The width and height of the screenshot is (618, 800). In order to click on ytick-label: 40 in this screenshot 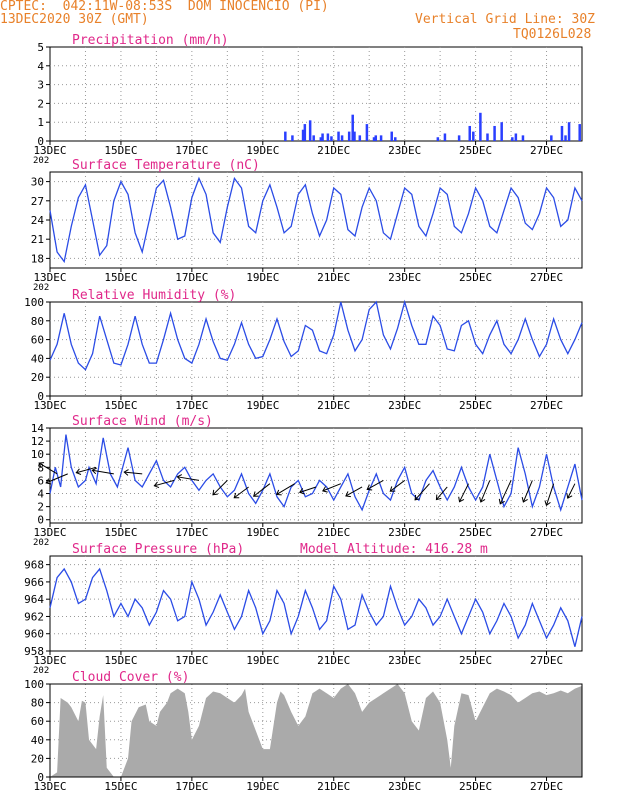, I will do `click(37, 358)`.